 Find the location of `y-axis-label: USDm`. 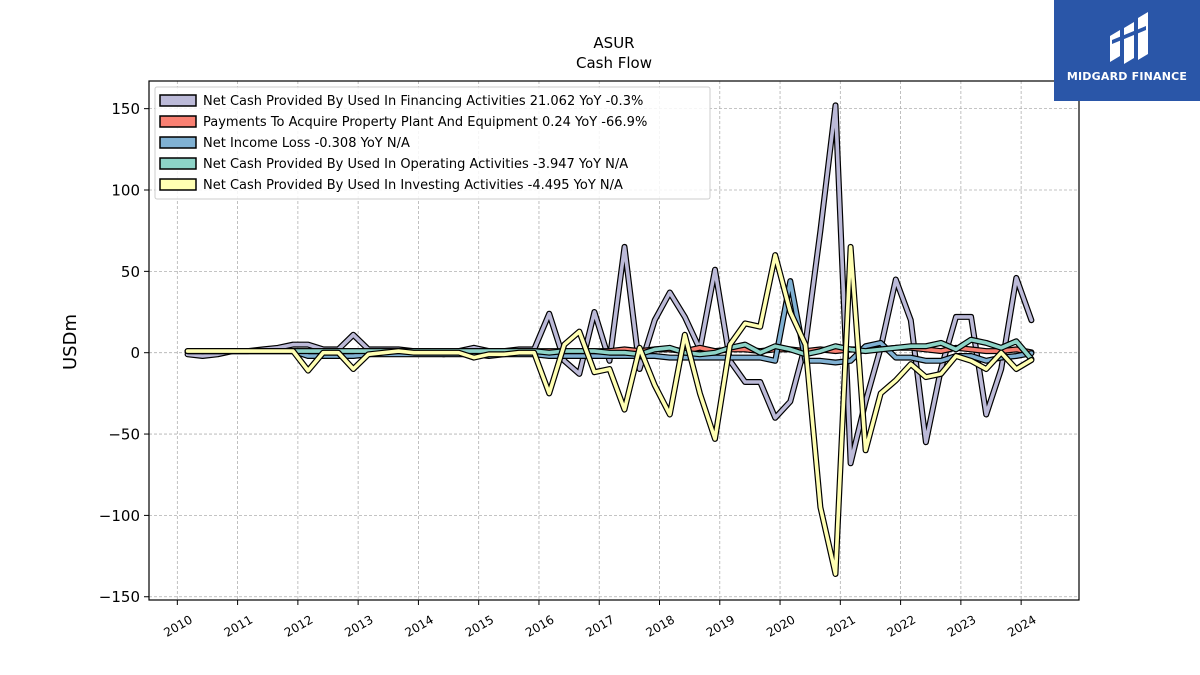

y-axis-label: USDm is located at coordinates (70, 342).